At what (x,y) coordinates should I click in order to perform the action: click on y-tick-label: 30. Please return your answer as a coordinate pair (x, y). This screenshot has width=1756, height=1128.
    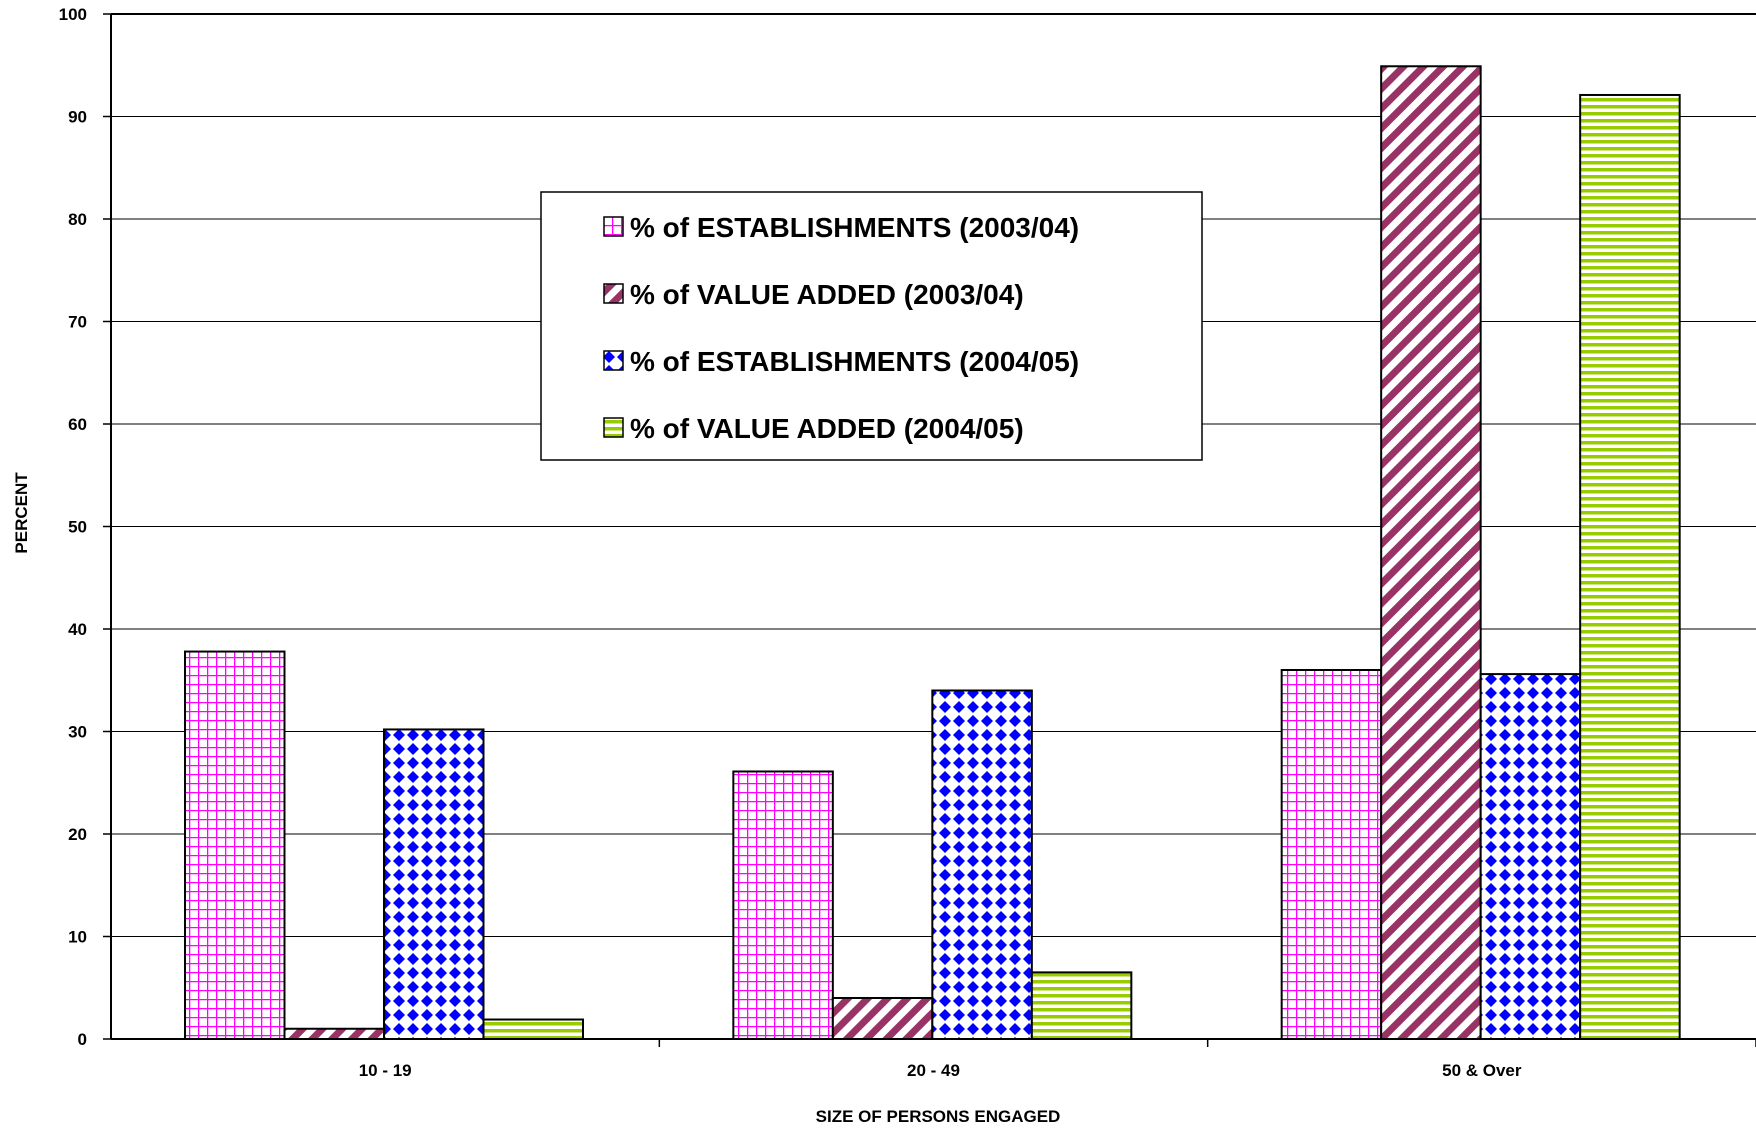
    Looking at the image, I should click on (77, 732).